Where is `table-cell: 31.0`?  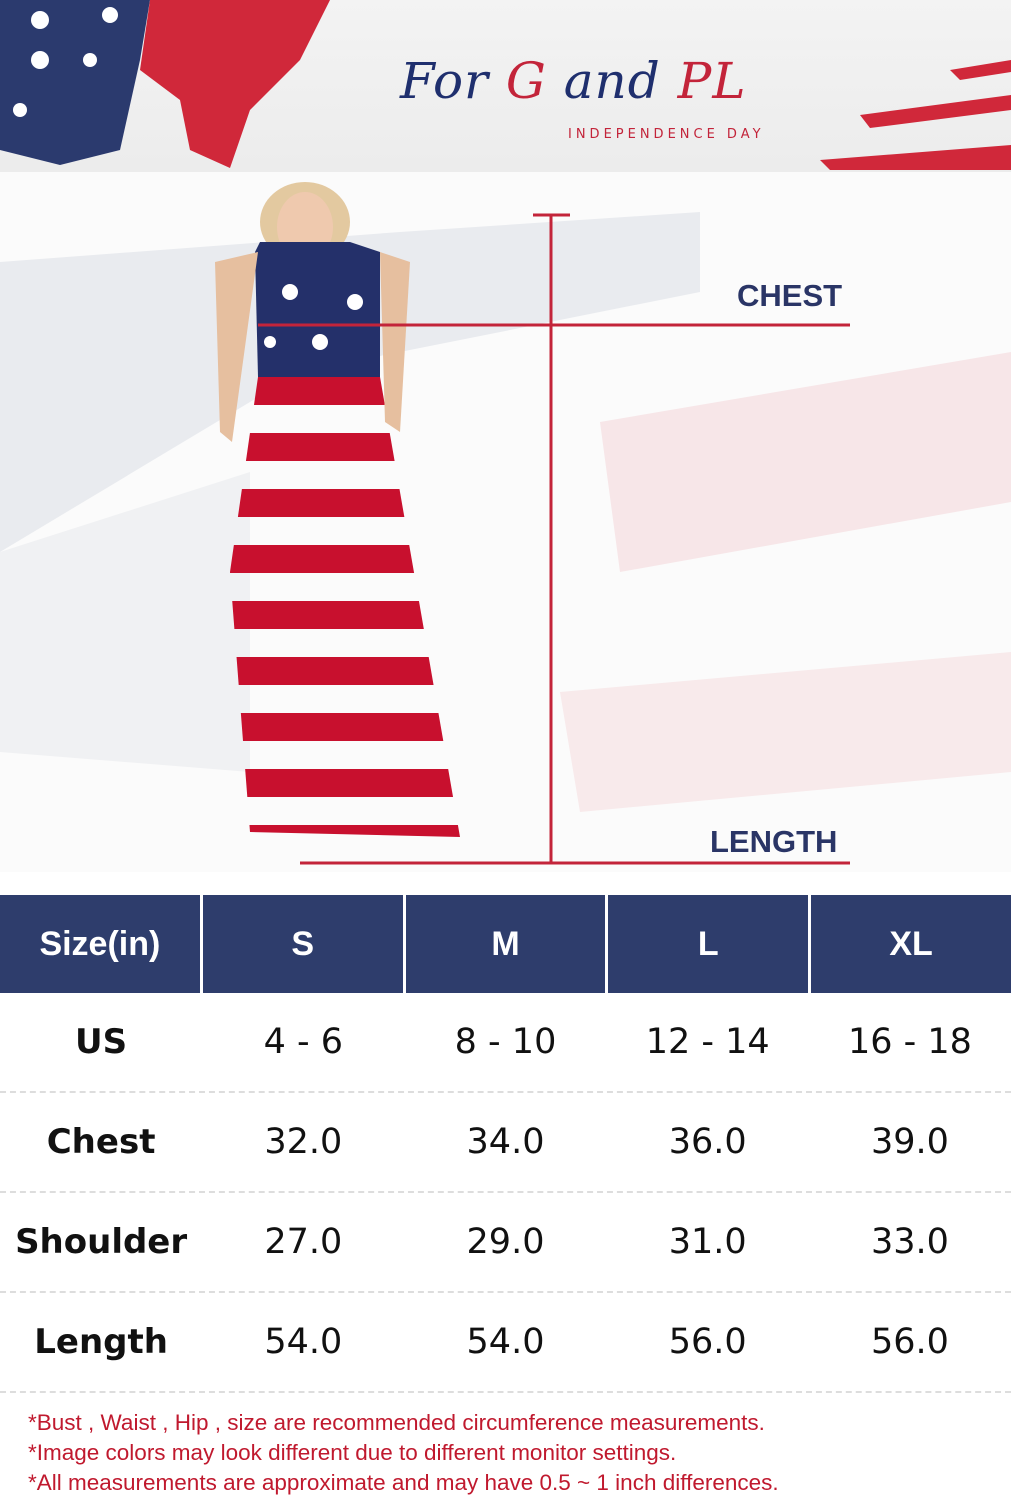
table-cell: 31.0 is located at coordinates (707, 1242).